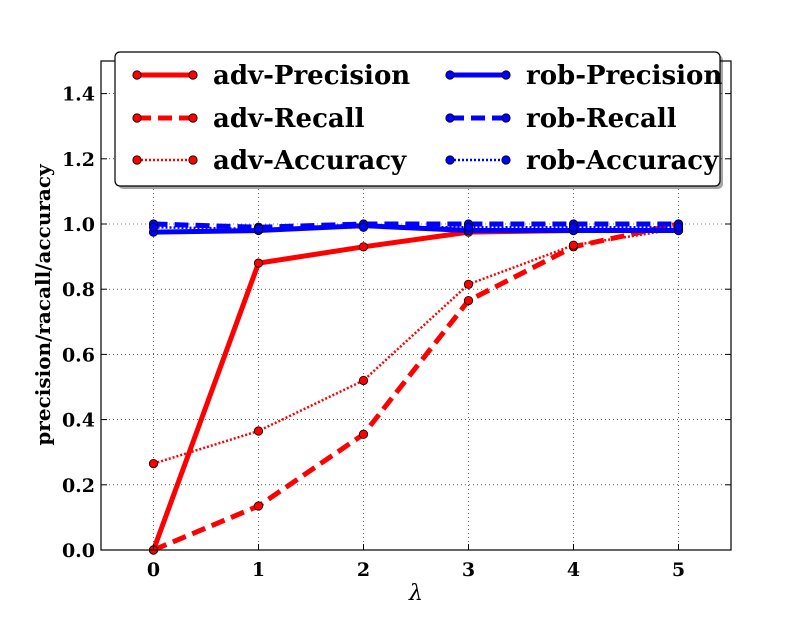  I want to click on legend-entry-adv-Recall: adv-Recall, so click(248, 119).